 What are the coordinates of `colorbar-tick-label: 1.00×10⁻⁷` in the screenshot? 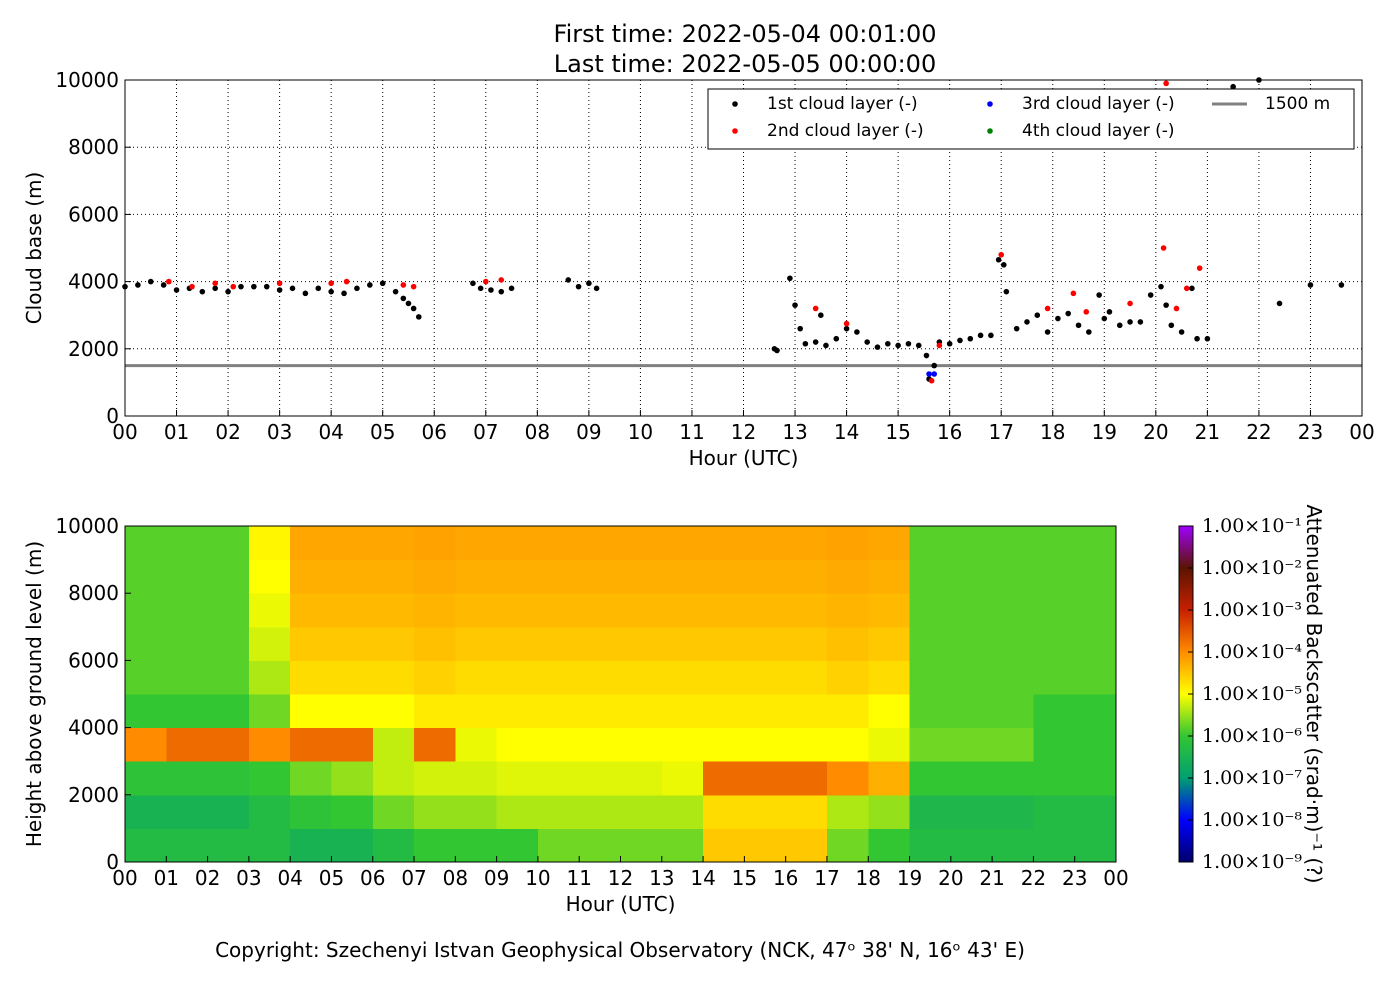 It's located at (1252, 778).